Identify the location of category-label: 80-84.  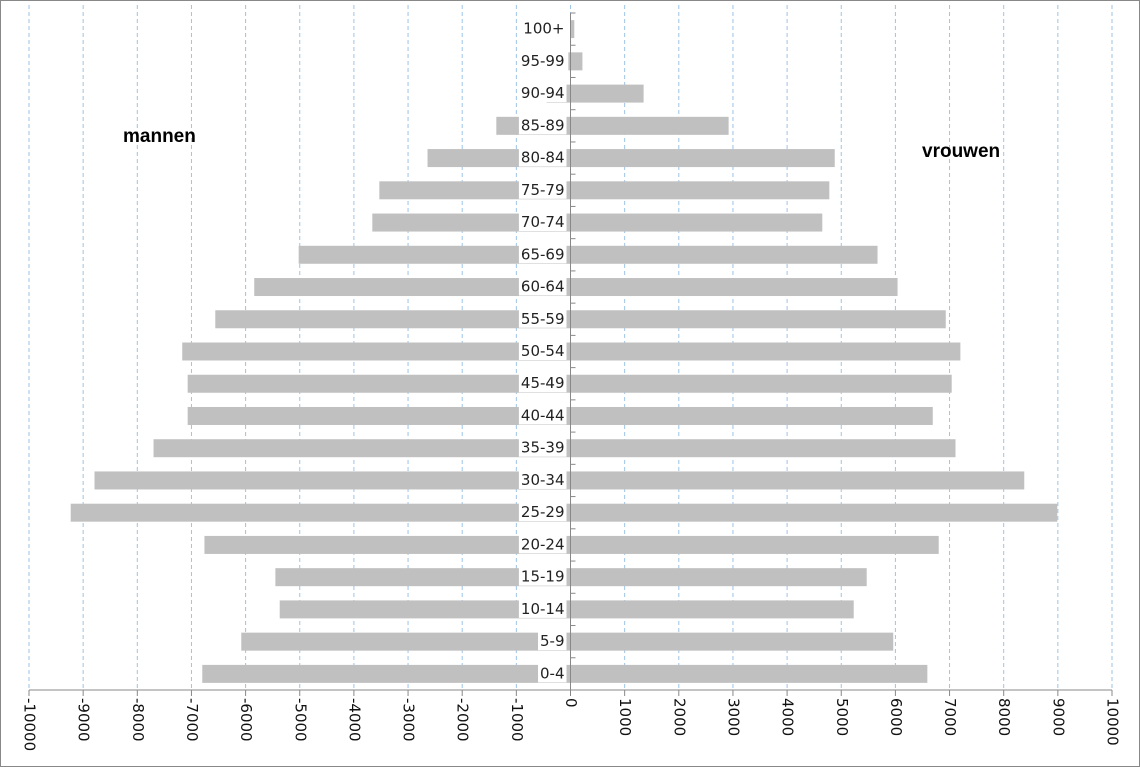
(543, 158).